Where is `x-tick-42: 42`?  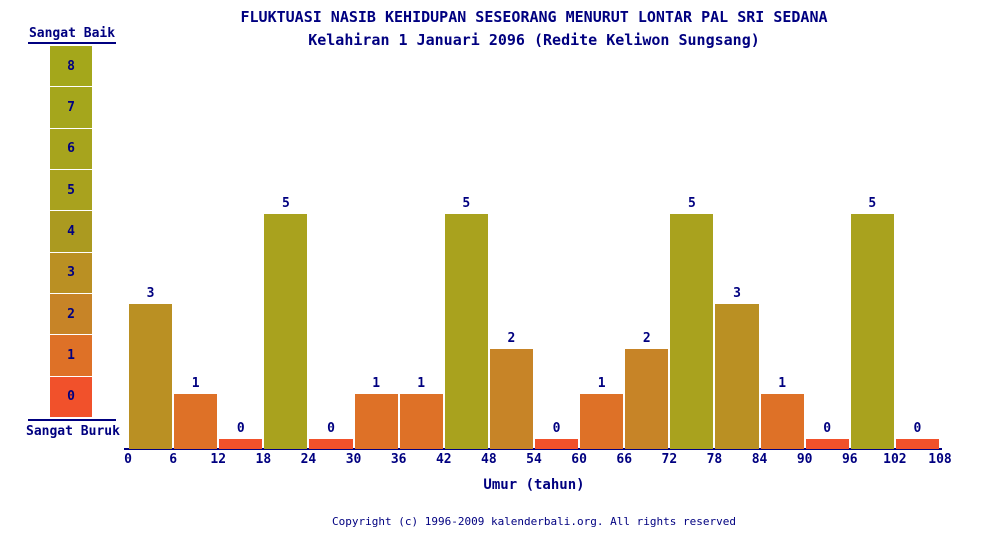
x-tick-42: 42 is located at coordinates (443, 459).